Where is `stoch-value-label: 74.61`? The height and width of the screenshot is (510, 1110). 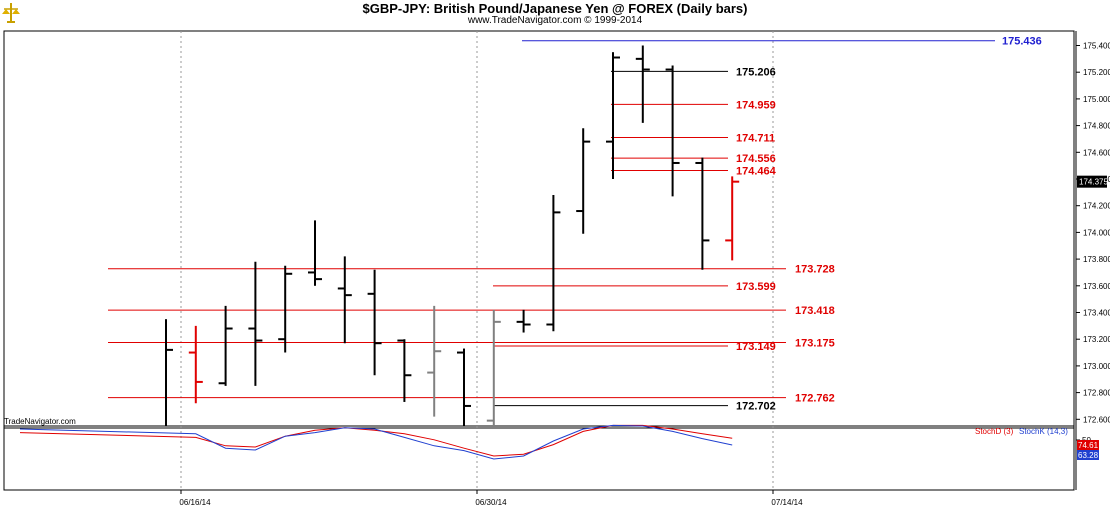 stoch-value-label: 74.61 is located at coordinates (1088, 445).